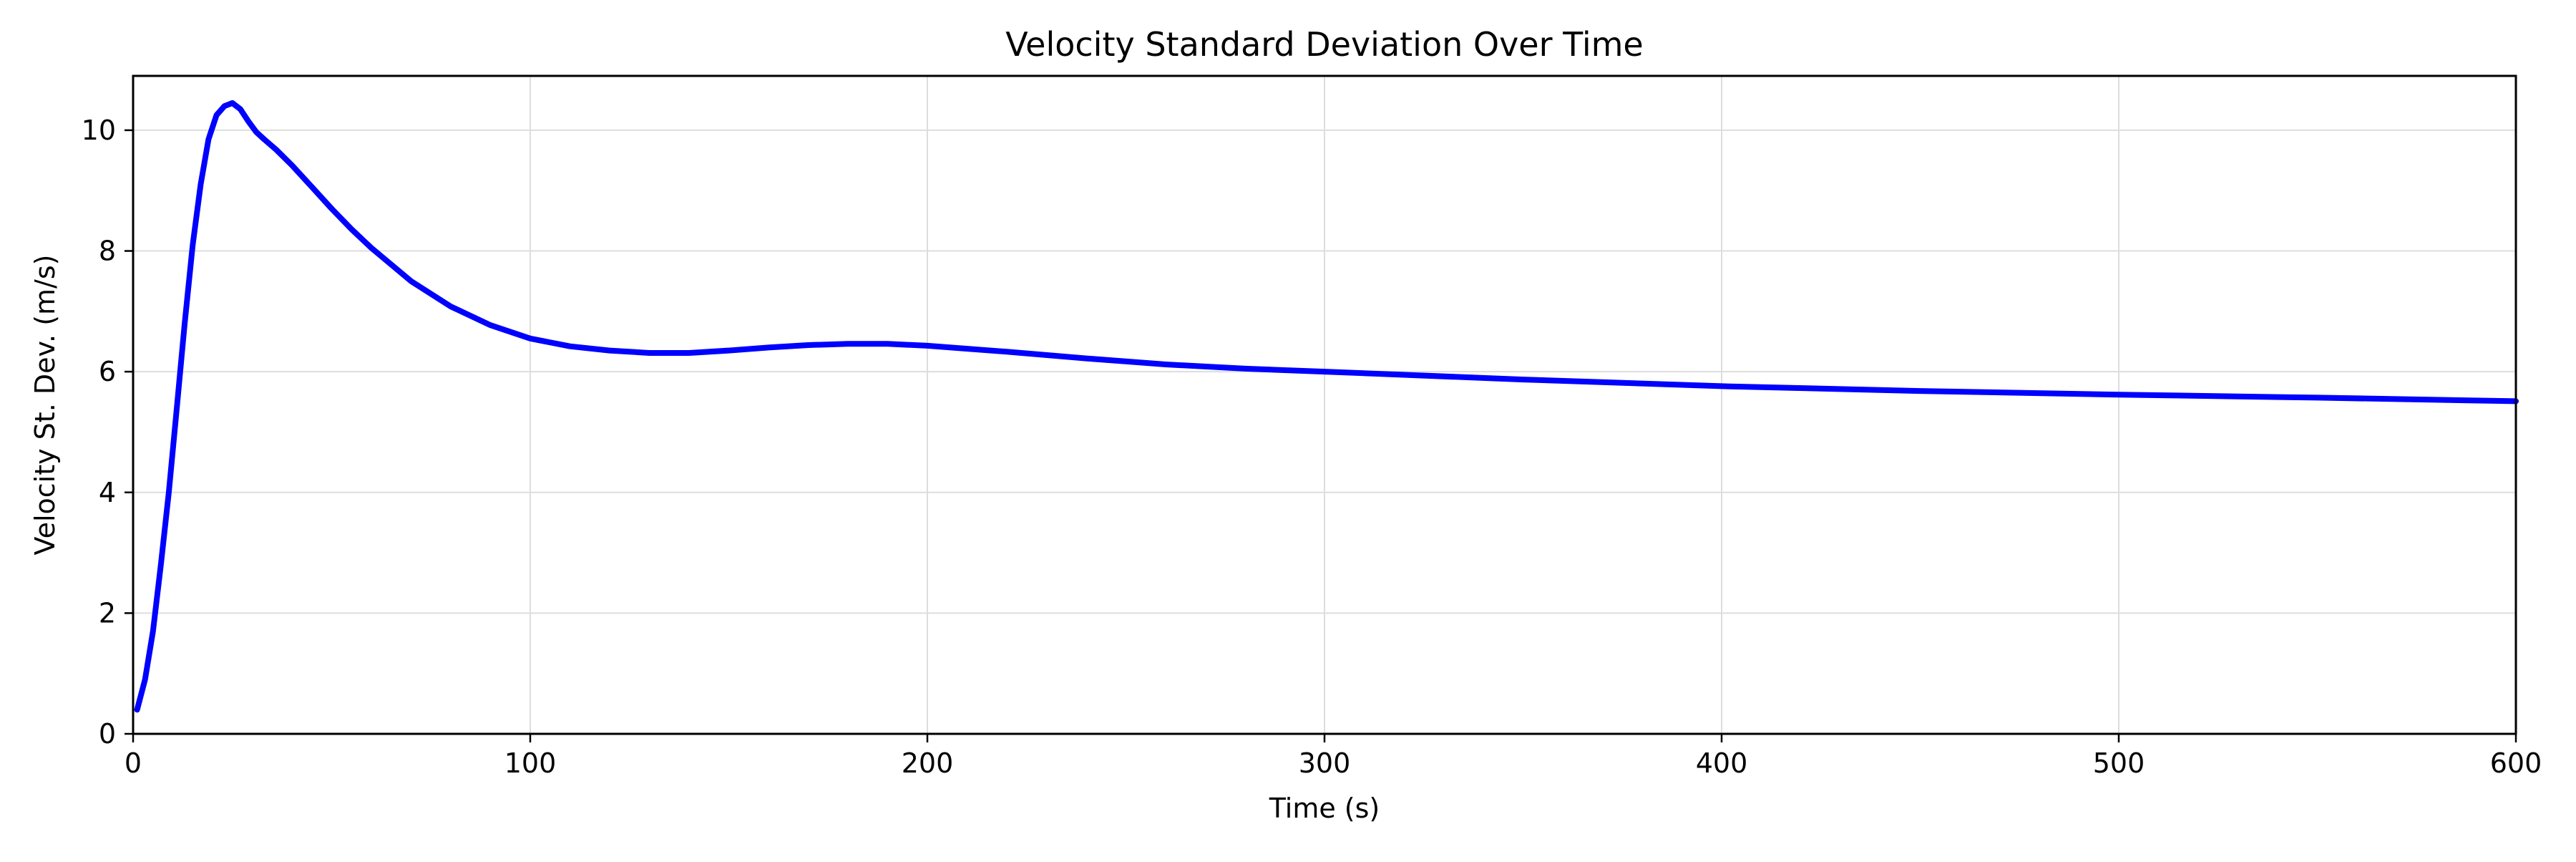 The image size is (2576, 862). What do you see at coordinates (99, 130) in the screenshot?
I see `y-tick-label: 10` at bounding box center [99, 130].